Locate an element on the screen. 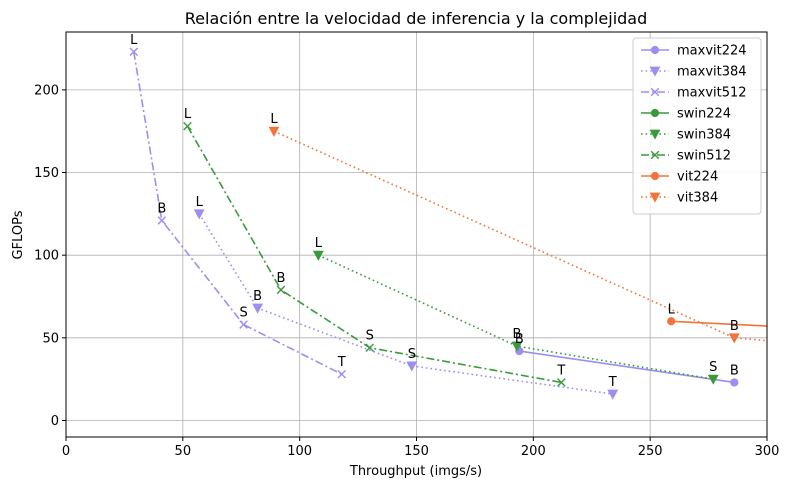 The image size is (789, 490). legend-item-maxvit384: maxvit384 is located at coordinates (694, 72).